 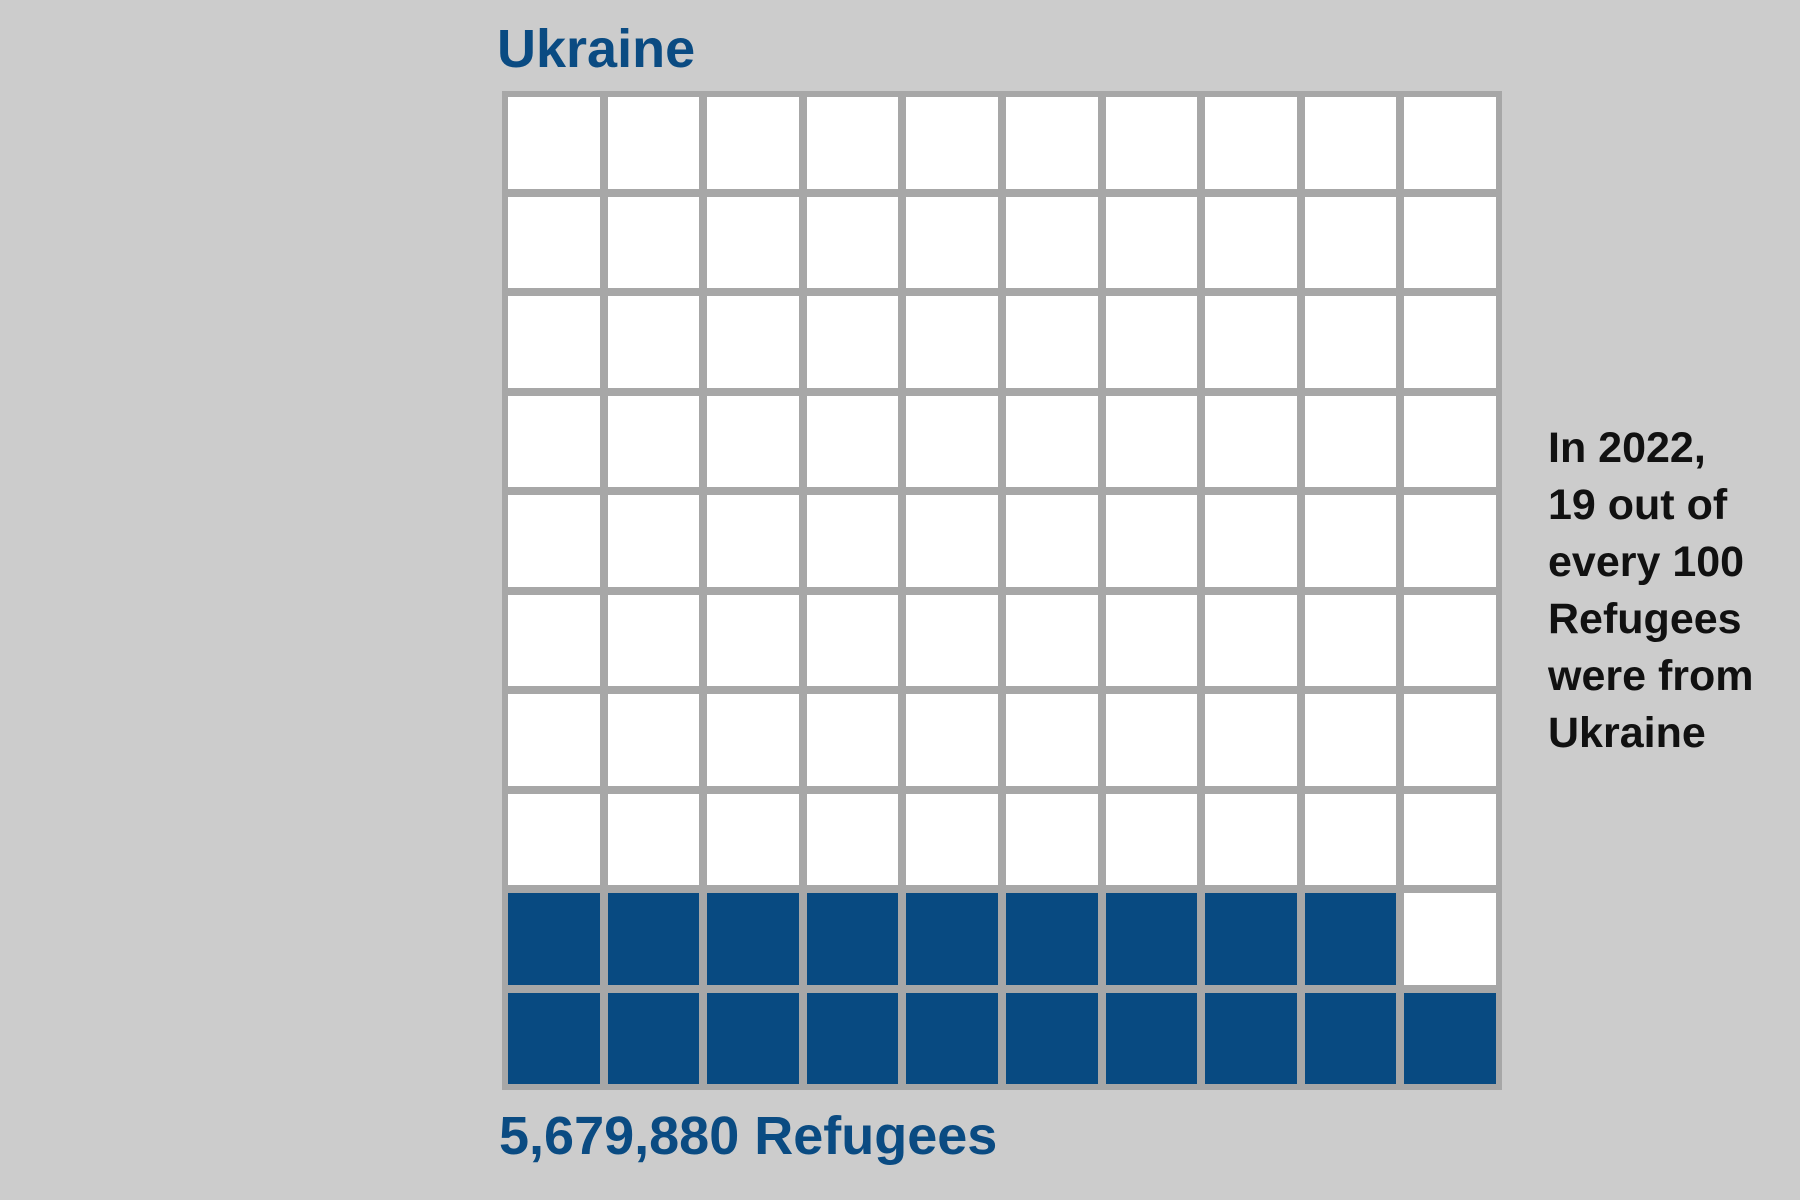 I want to click on annotation-line: every 100, so click(x=1646, y=562).